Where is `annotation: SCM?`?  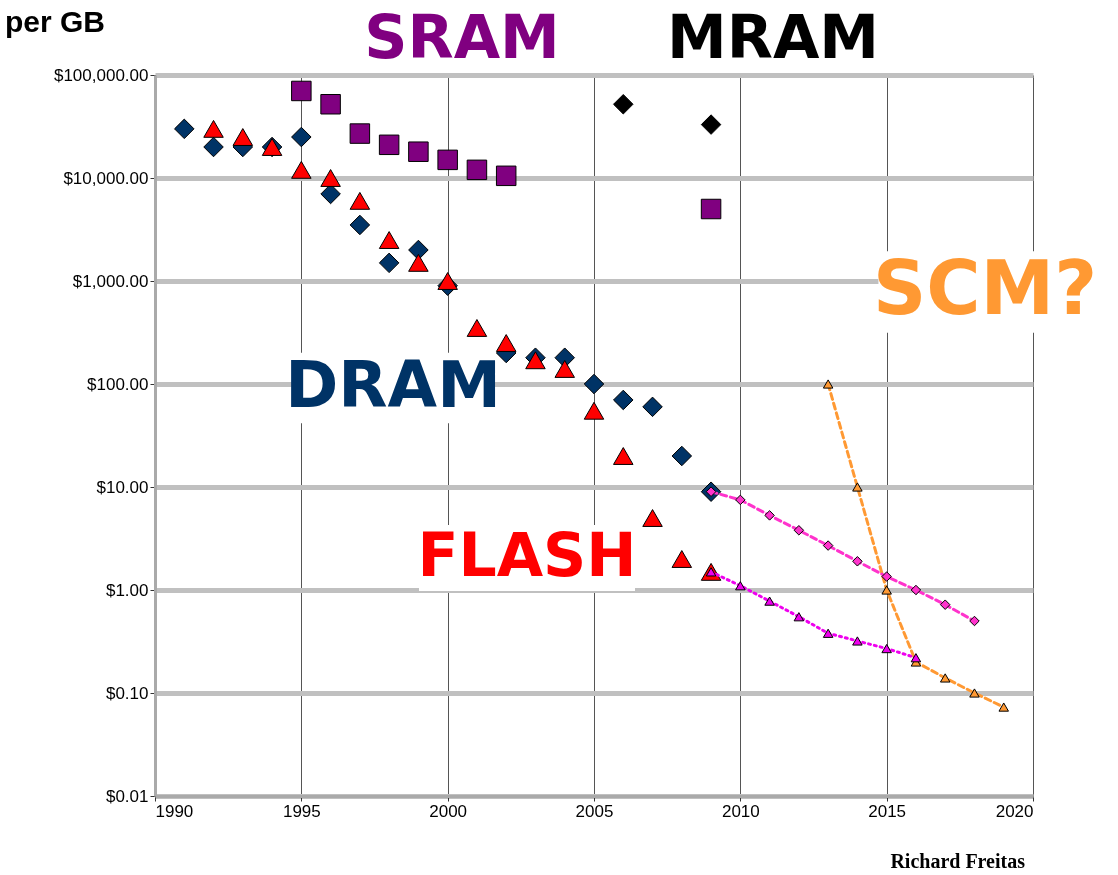 annotation: SCM? is located at coordinates (985, 288).